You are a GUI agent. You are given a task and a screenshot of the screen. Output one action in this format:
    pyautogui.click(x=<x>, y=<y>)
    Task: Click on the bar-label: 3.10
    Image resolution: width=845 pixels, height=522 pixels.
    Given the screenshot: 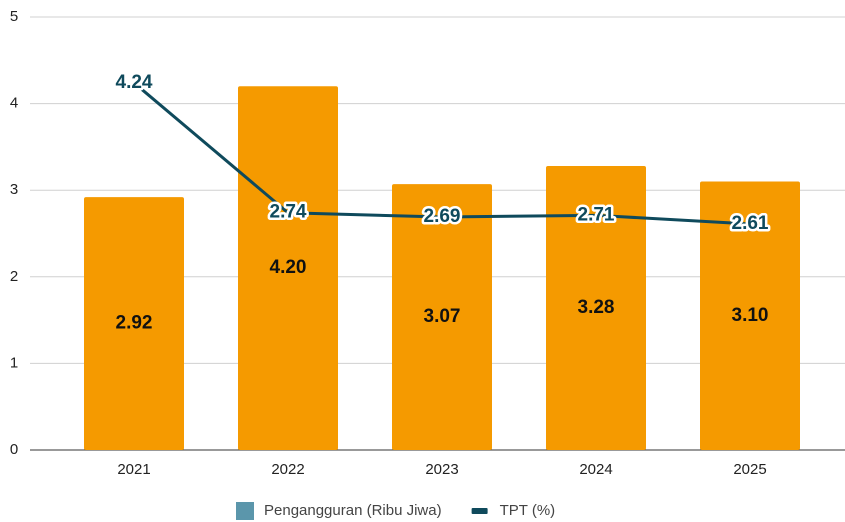 What is the action you would take?
    pyautogui.click(x=750, y=315)
    